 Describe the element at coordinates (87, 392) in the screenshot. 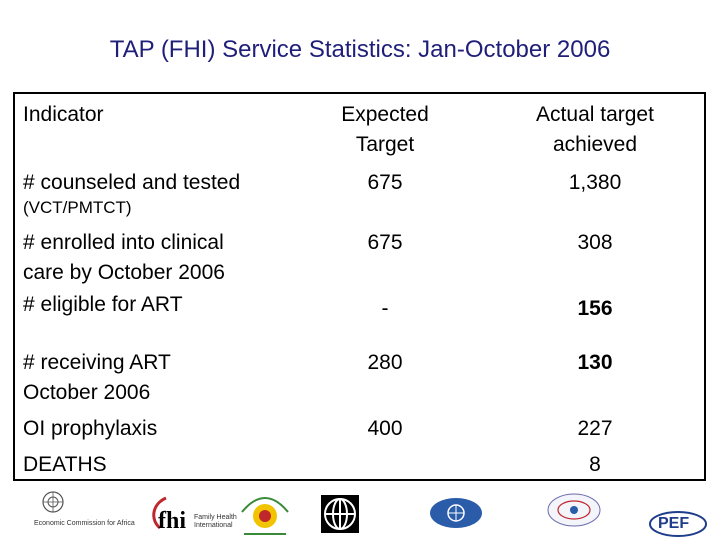

I see `row-receiving-indicator-line2: October 2006` at that location.